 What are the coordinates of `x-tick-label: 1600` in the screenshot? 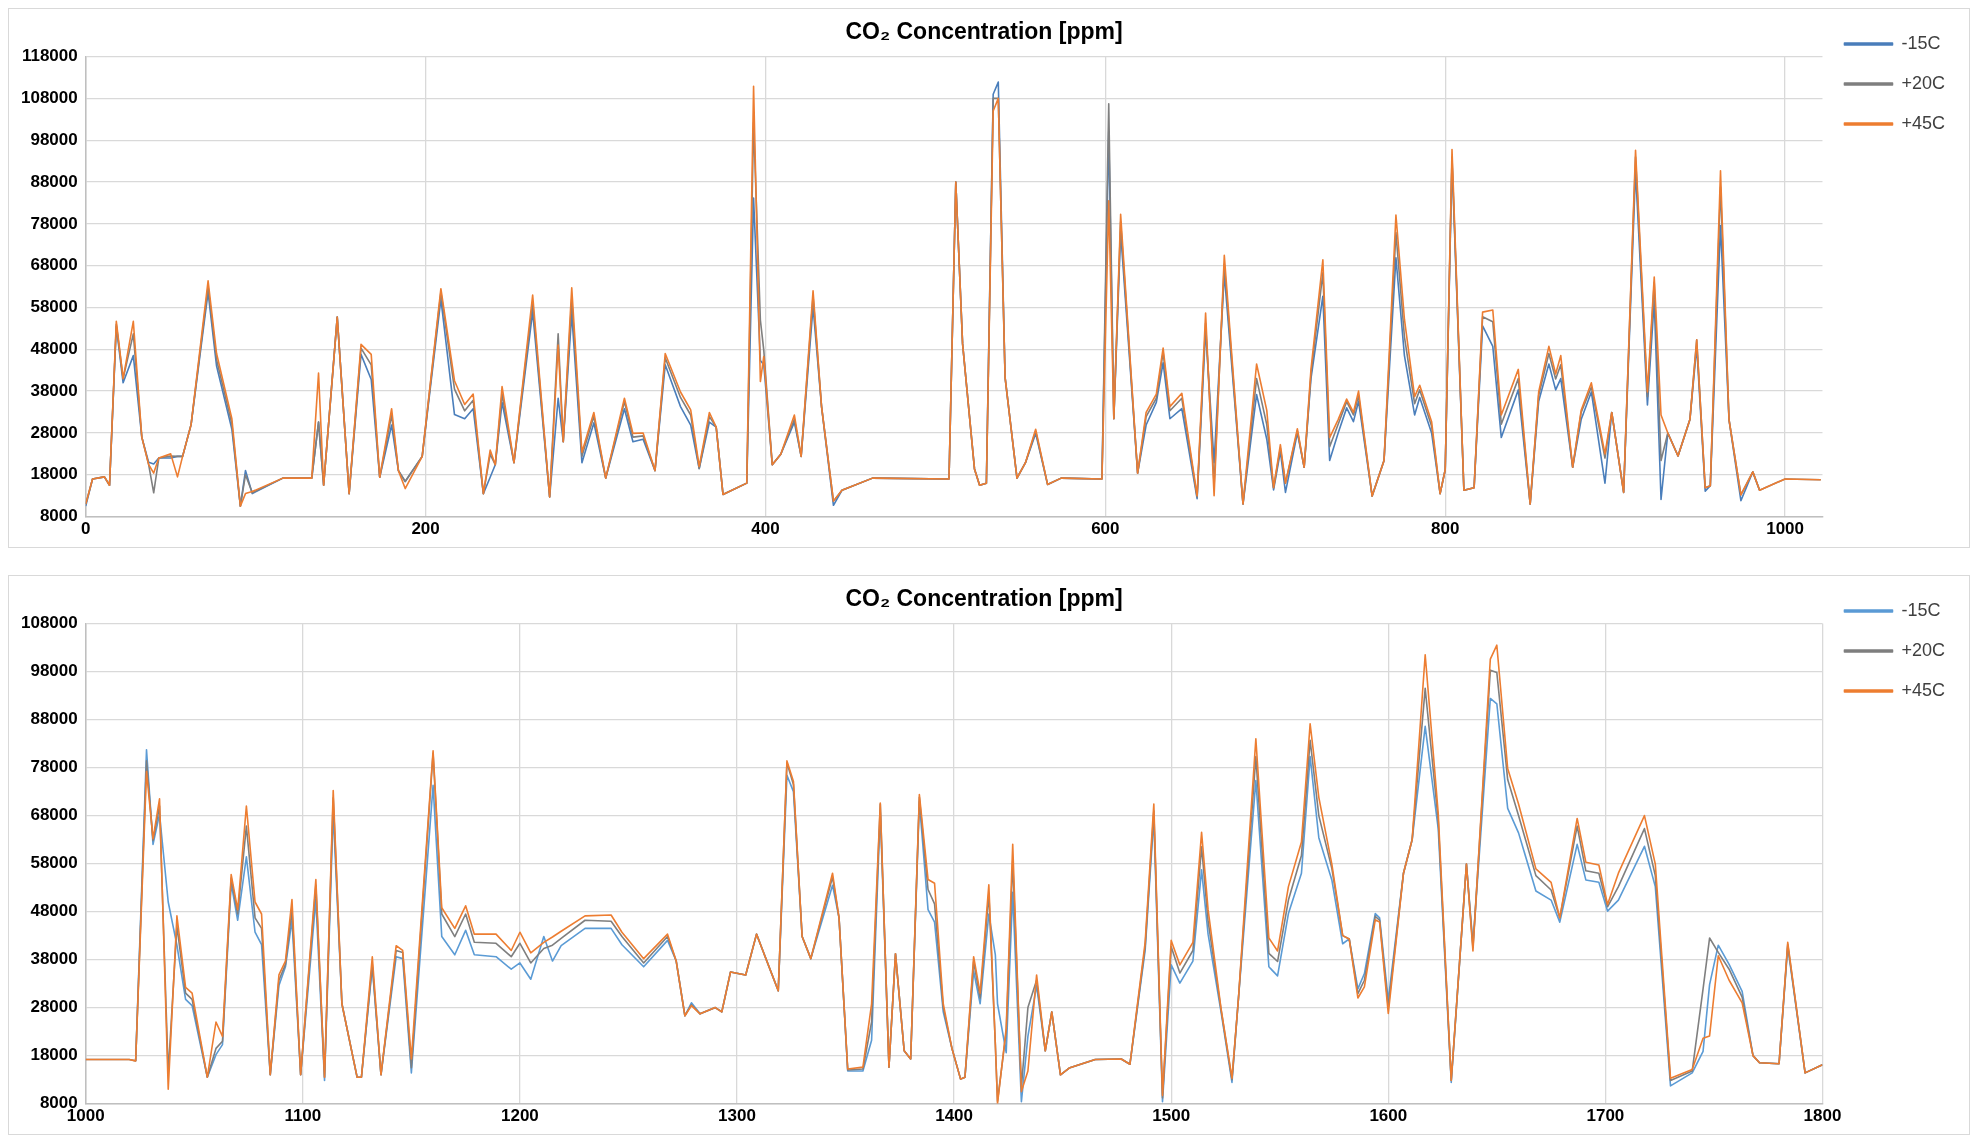 It's located at (1388, 1116).